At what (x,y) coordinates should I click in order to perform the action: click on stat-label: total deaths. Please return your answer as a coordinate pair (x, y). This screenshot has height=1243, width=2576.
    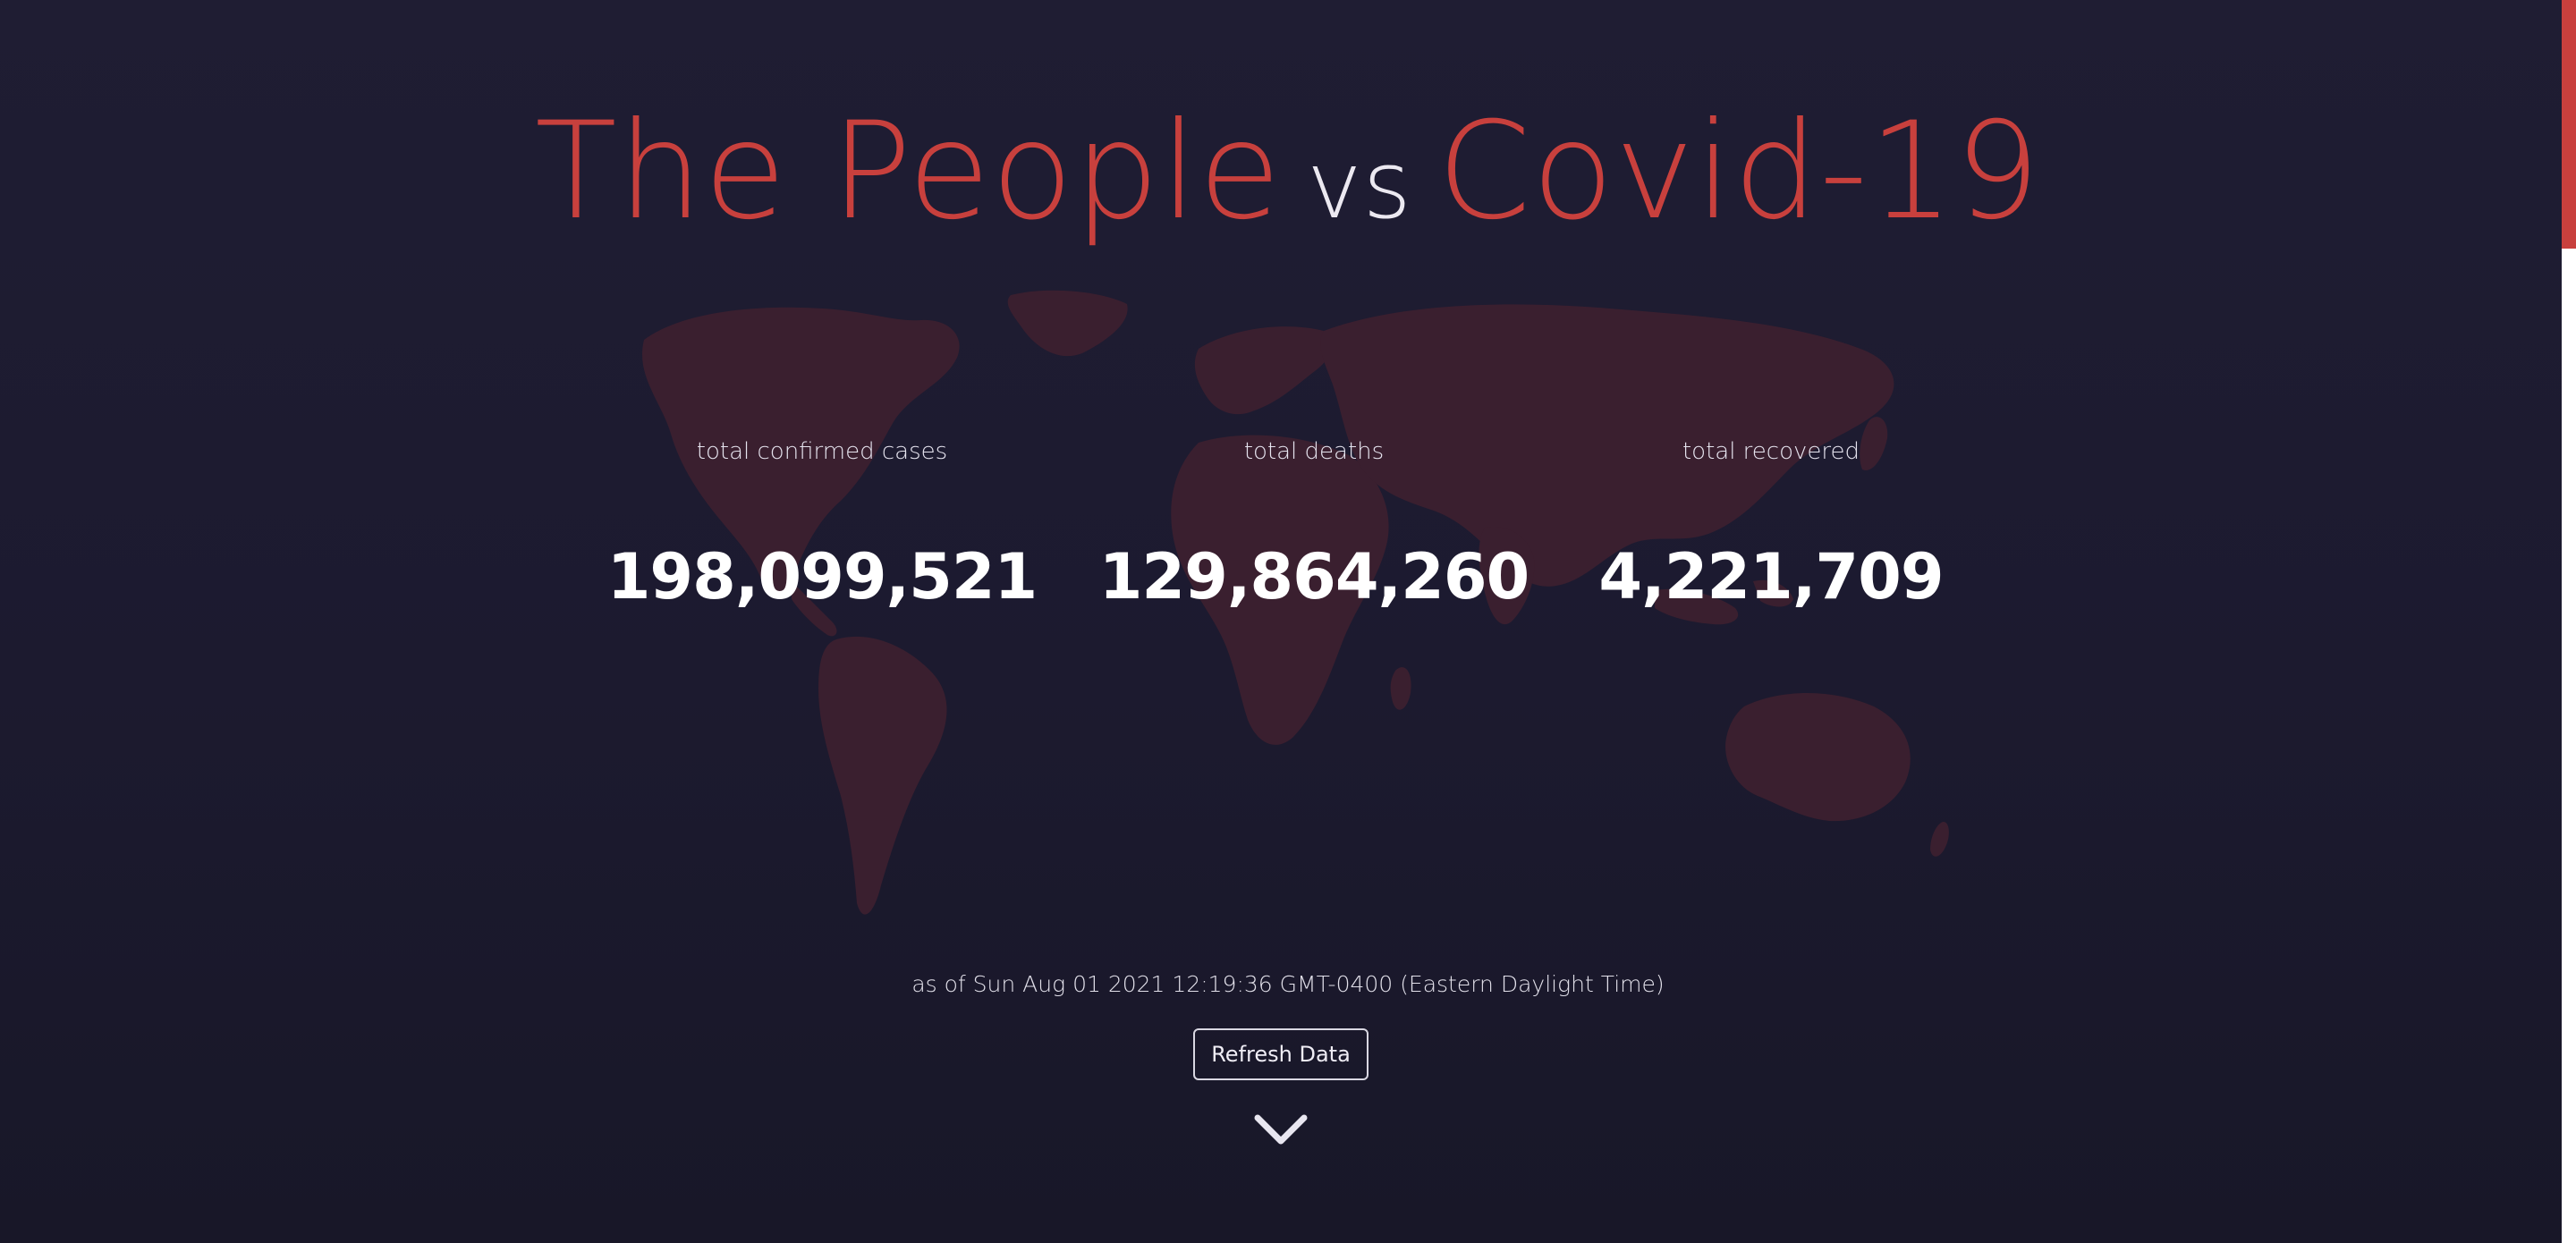
    Looking at the image, I should click on (1314, 451).